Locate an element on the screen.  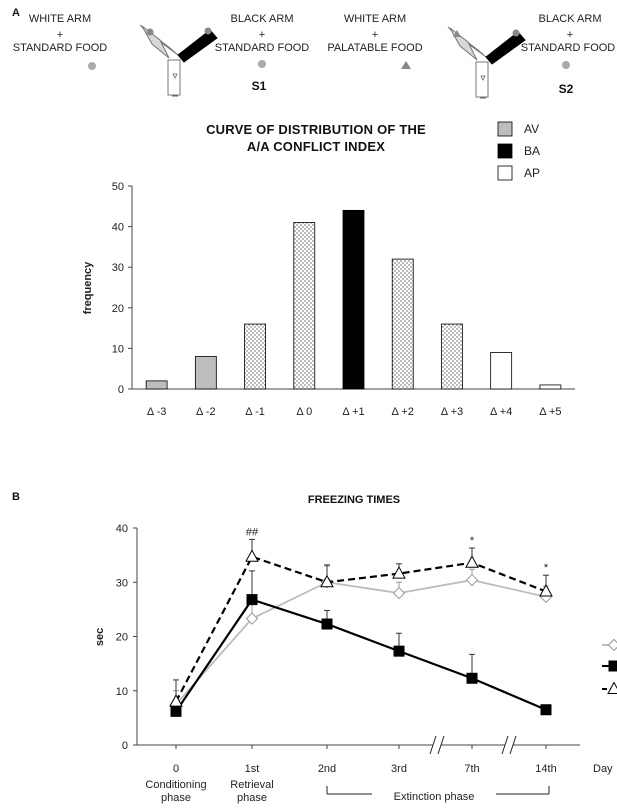
s1-standard-food-circle-icon-right is located at coordinates (262, 64).